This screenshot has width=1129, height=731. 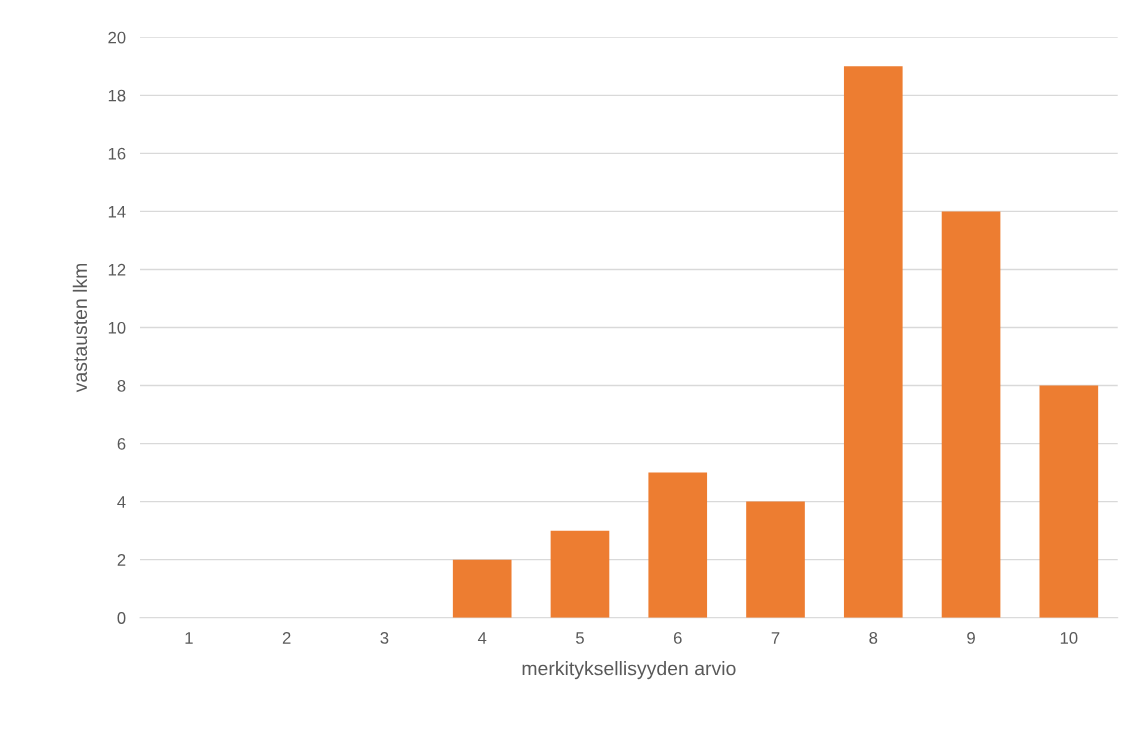 What do you see at coordinates (286, 638) in the screenshot?
I see `x-tick-label: 2` at bounding box center [286, 638].